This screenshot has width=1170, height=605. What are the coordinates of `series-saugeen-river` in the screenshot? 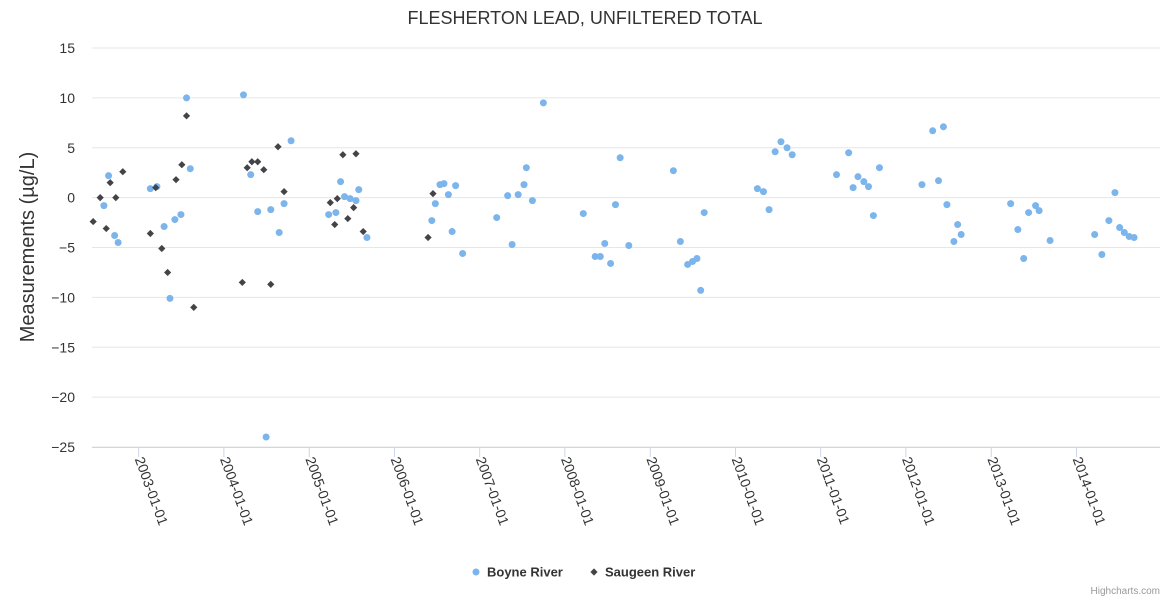 It's located at (263, 211).